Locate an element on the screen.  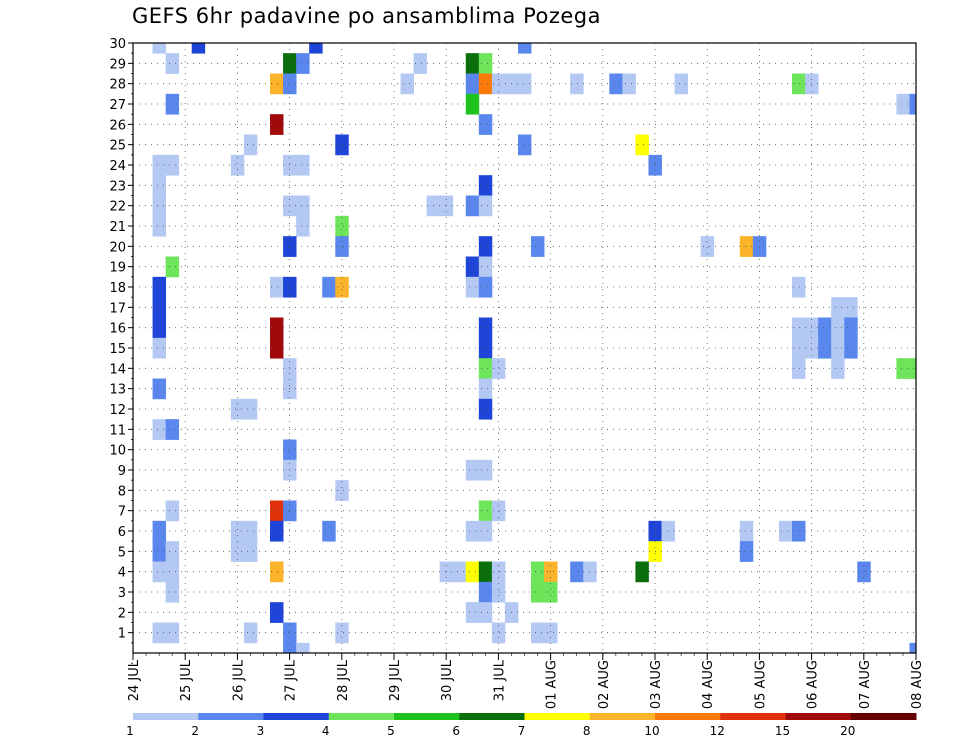
x-tick-label: 25 JUL is located at coordinates (186, 680).